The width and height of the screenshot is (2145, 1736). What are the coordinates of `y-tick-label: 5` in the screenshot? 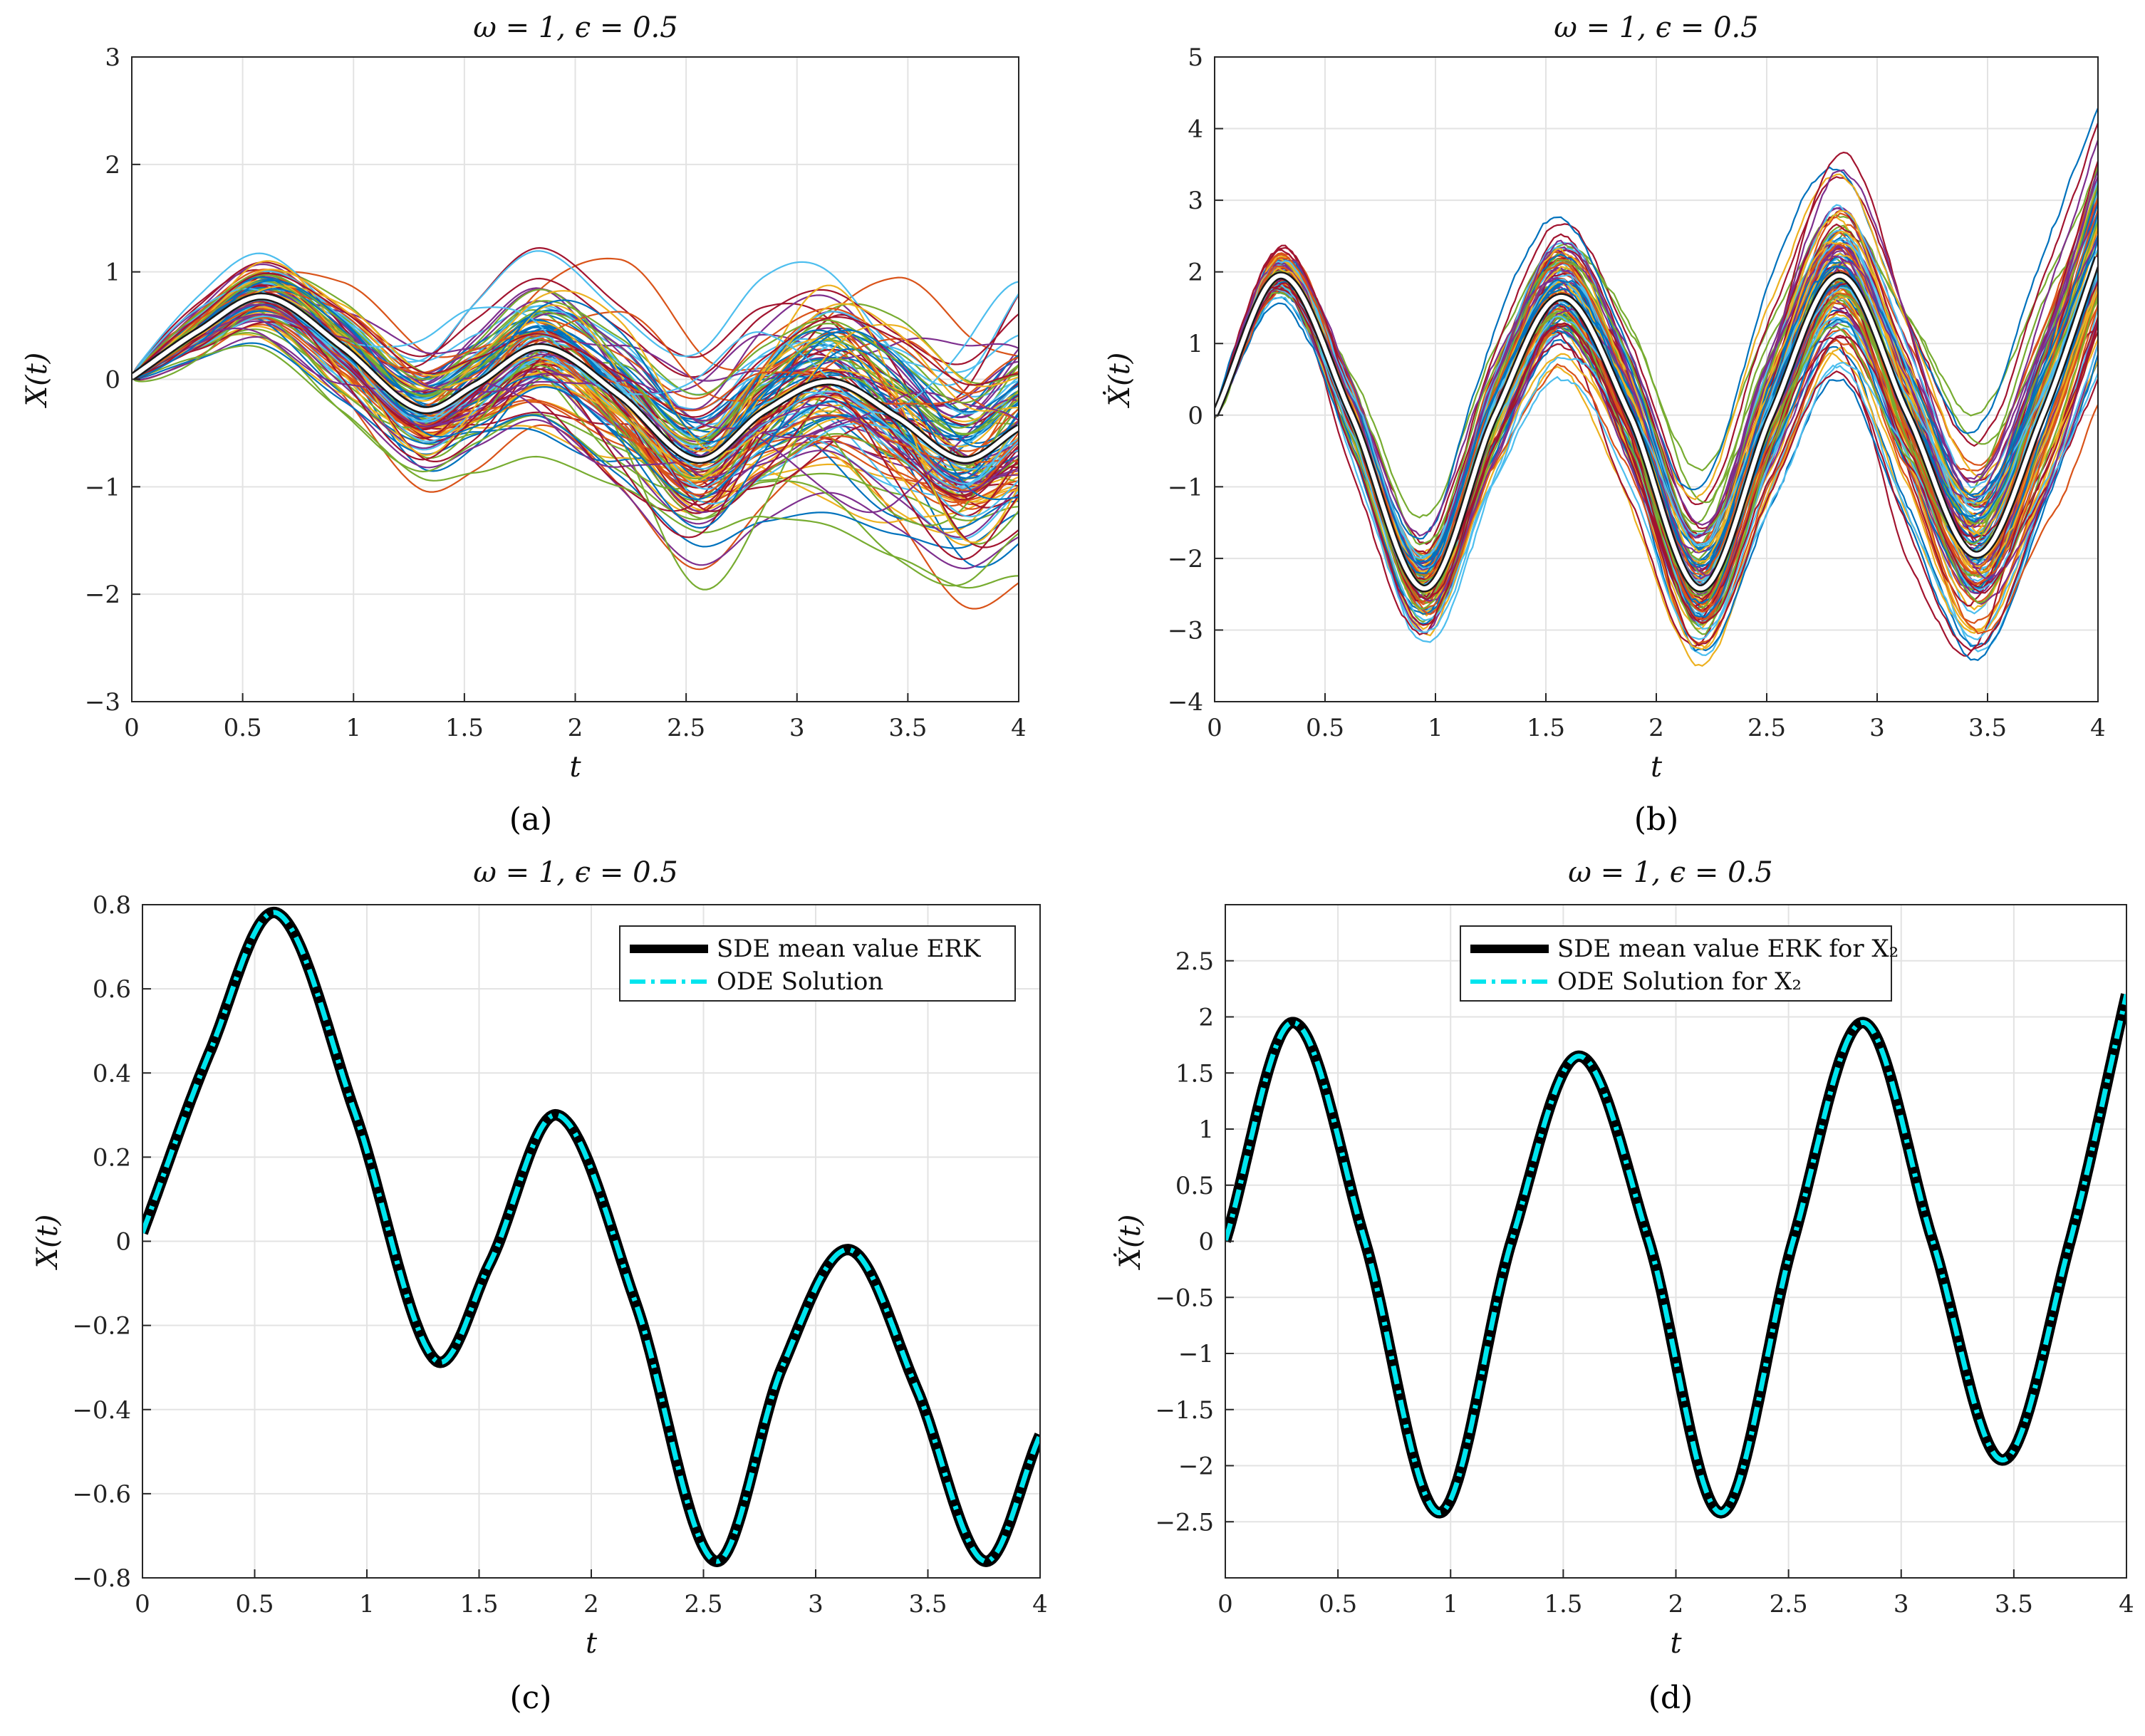 It's located at (1195, 58).